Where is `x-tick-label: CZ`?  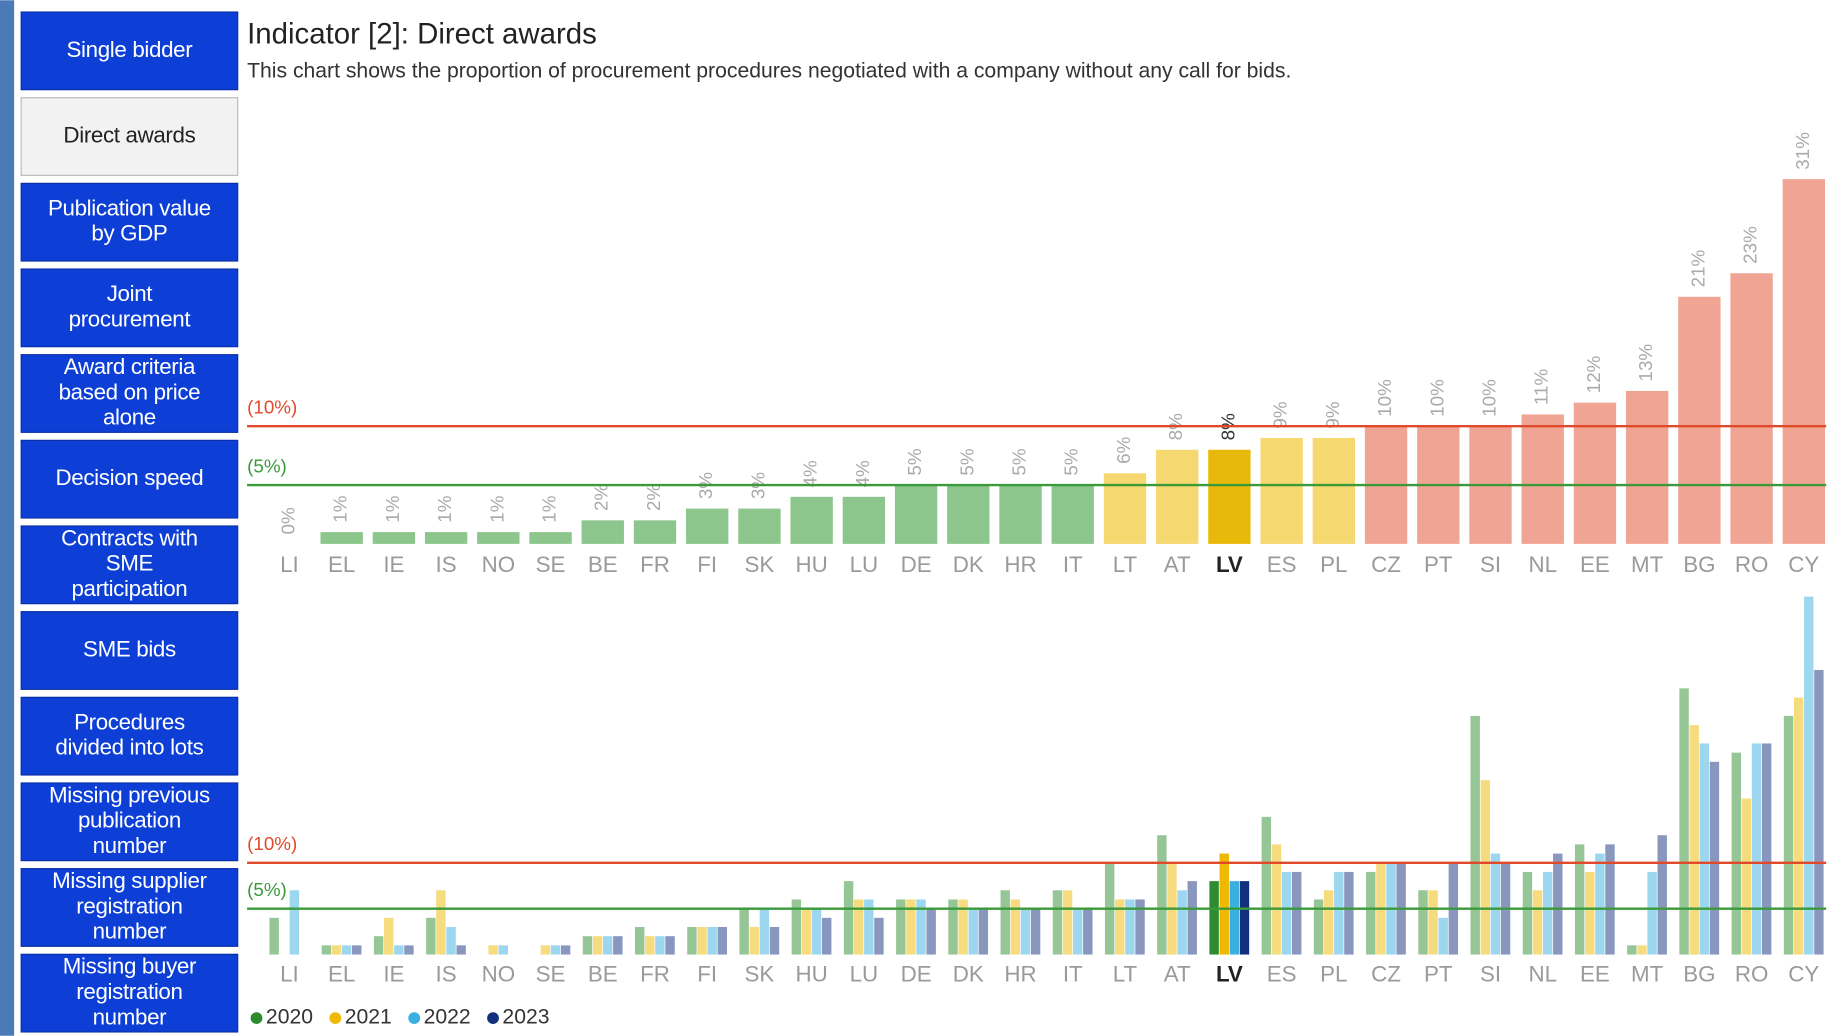 x-tick-label: CZ is located at coordinates (1386, 564).